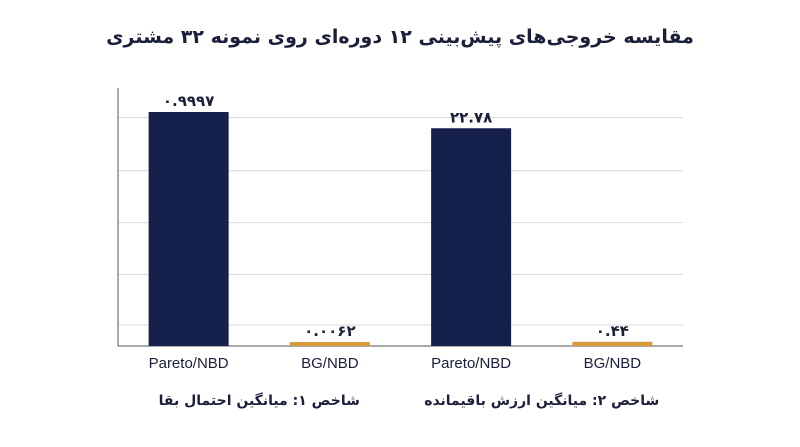 The width and height of the screenshot is (800, 447). I want to click on group-label: شاخص ۱: میانگین احتمال بقا, so click(259, 400).